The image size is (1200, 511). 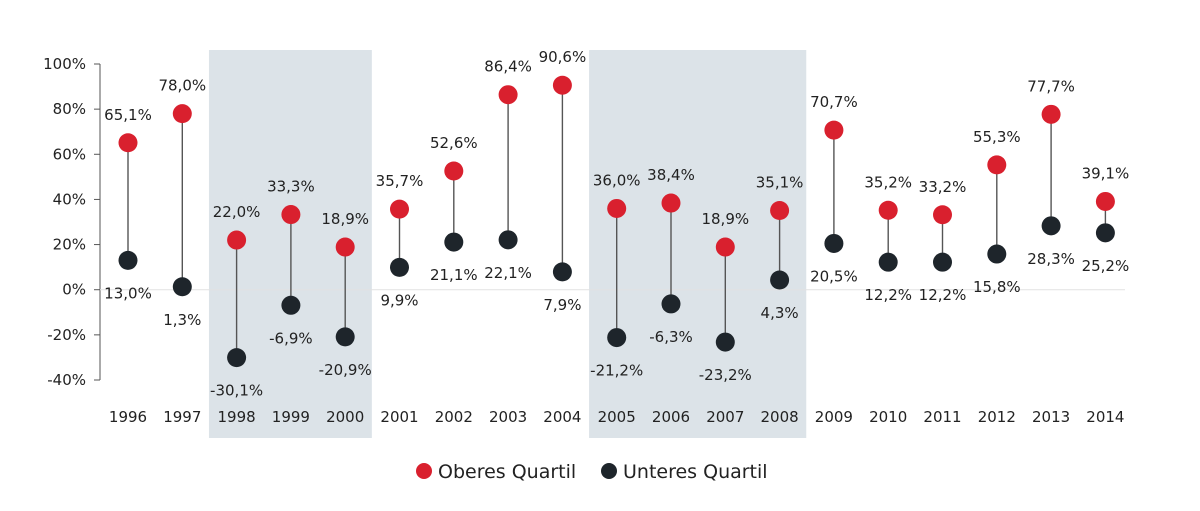 I want to click on upper-point-2012, so click(x=997, y=165).